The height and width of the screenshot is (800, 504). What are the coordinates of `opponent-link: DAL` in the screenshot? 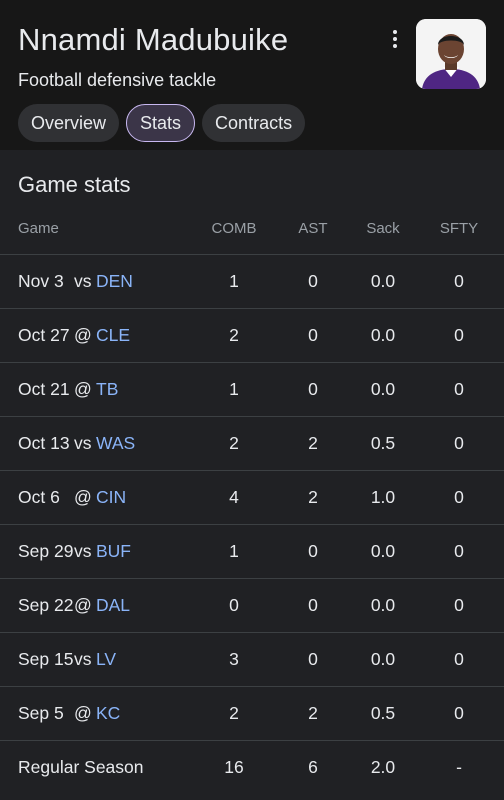 It's located at (113, 604).